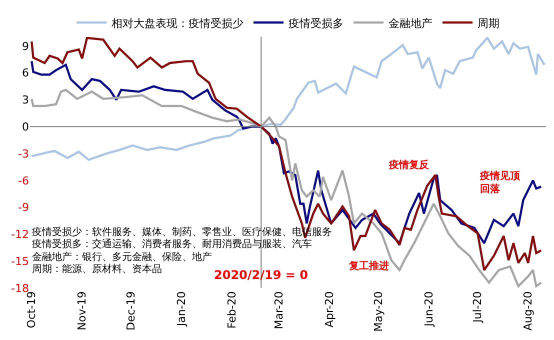  I want to click on annotation: 周期：能源、原材料、资本品, so click(97, 269).